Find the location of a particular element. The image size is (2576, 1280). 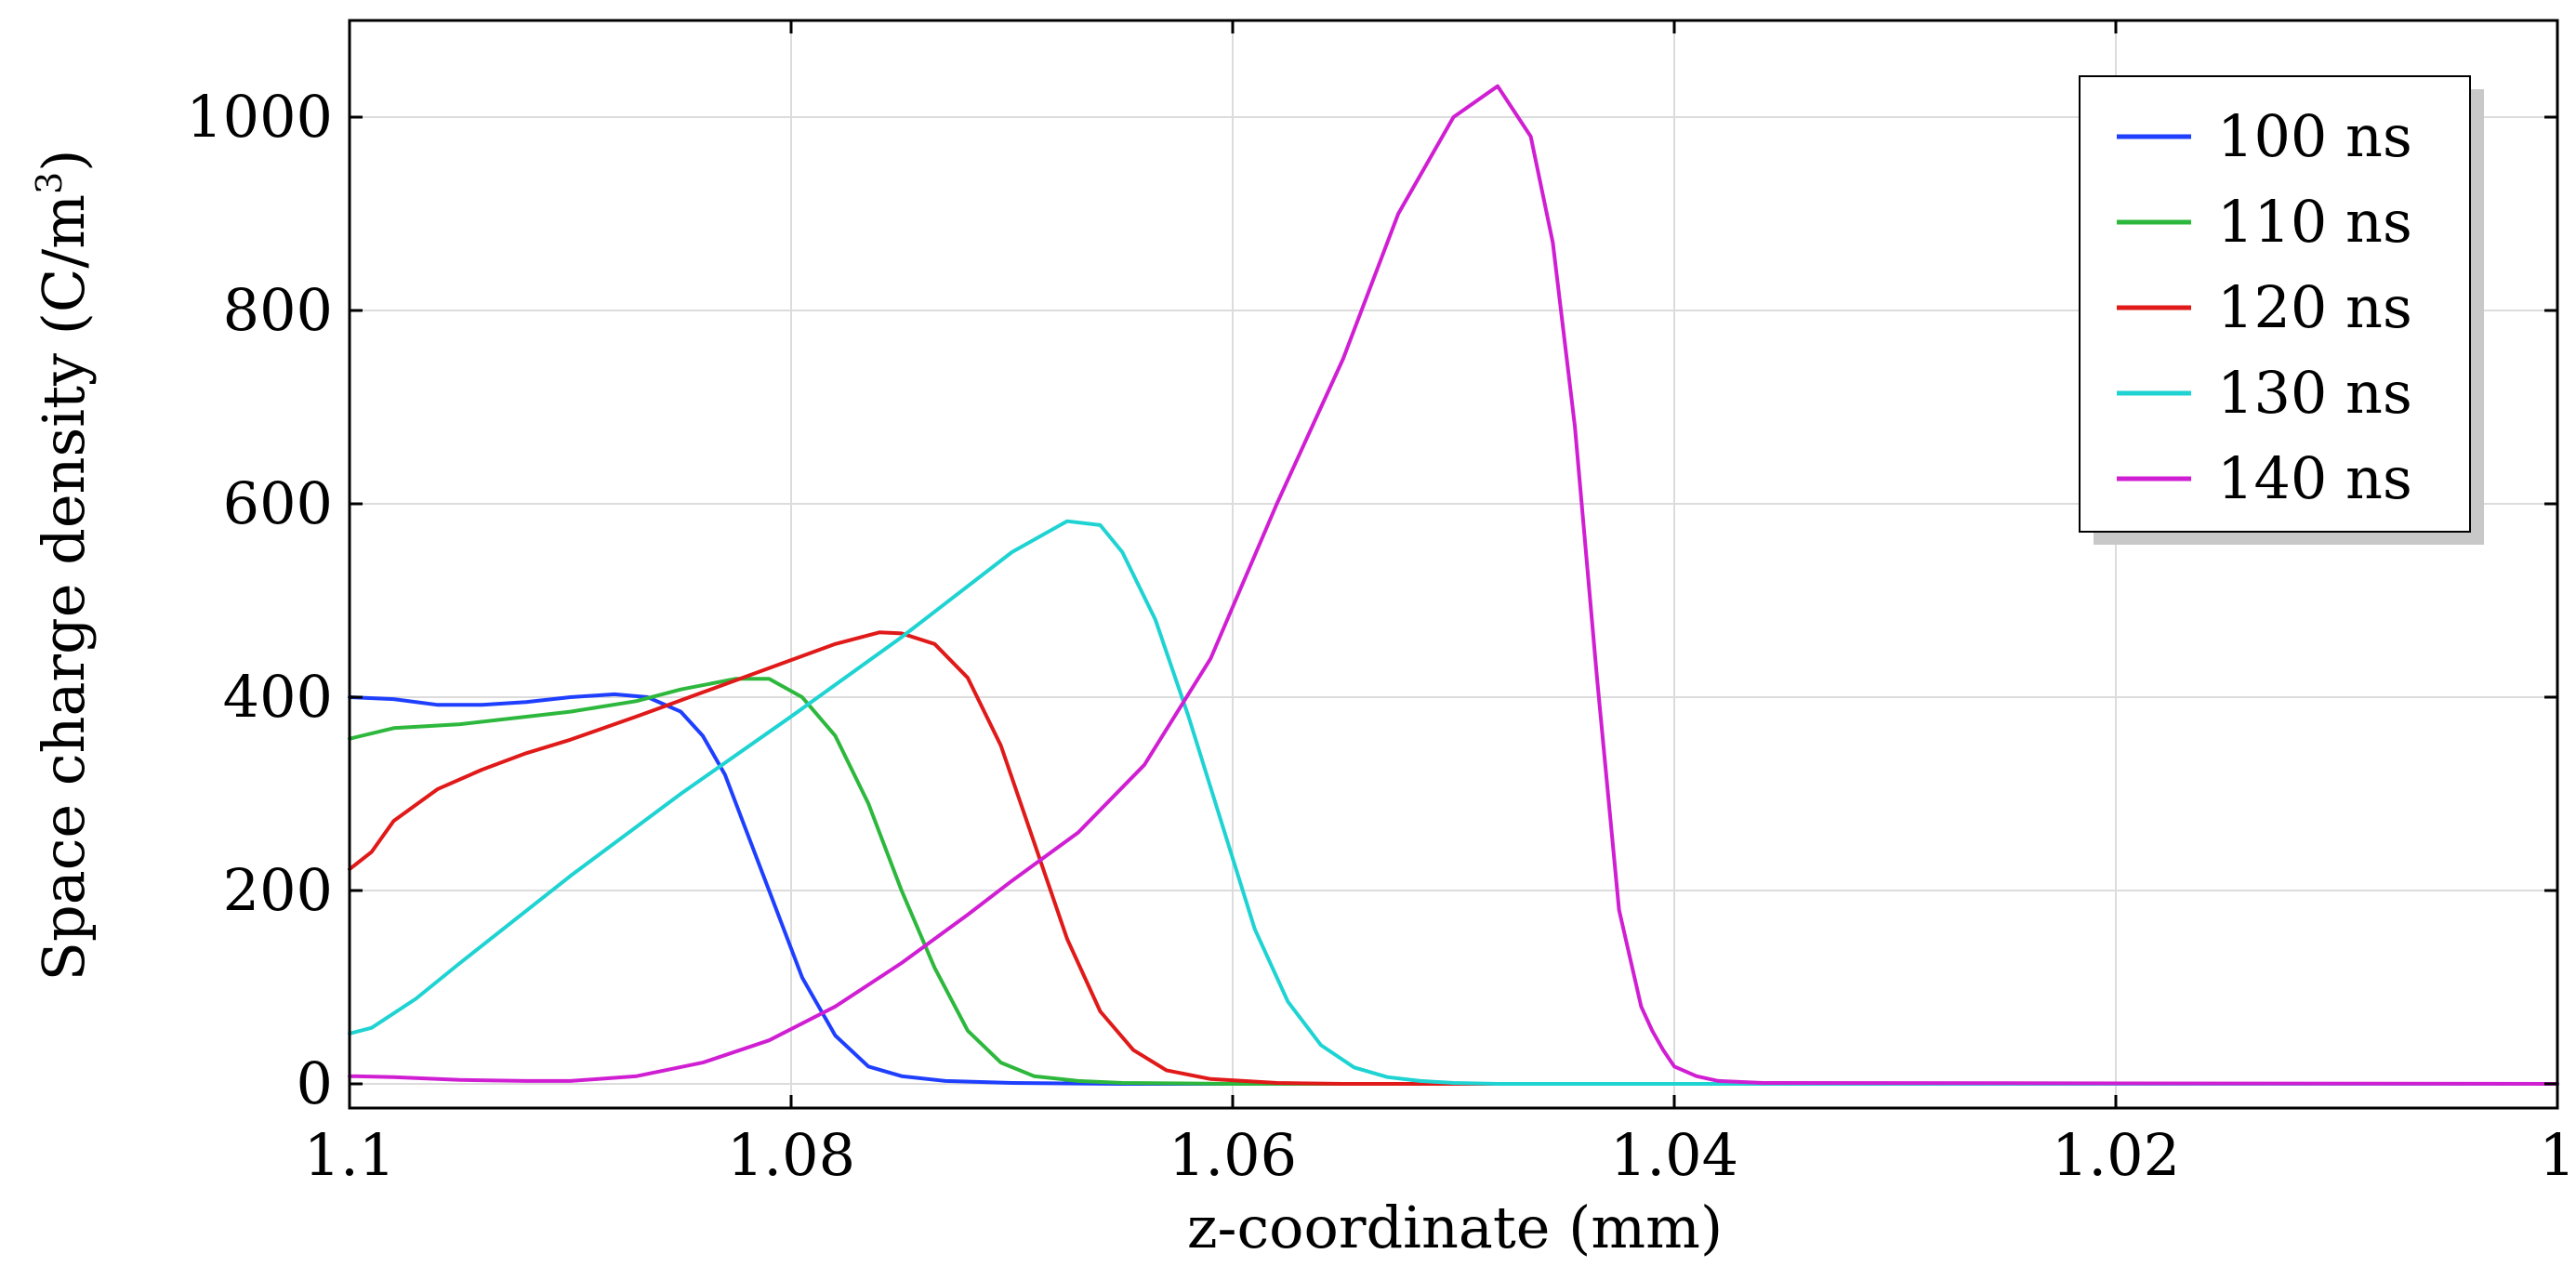

legend-box is located at coordinates (2275, 304).